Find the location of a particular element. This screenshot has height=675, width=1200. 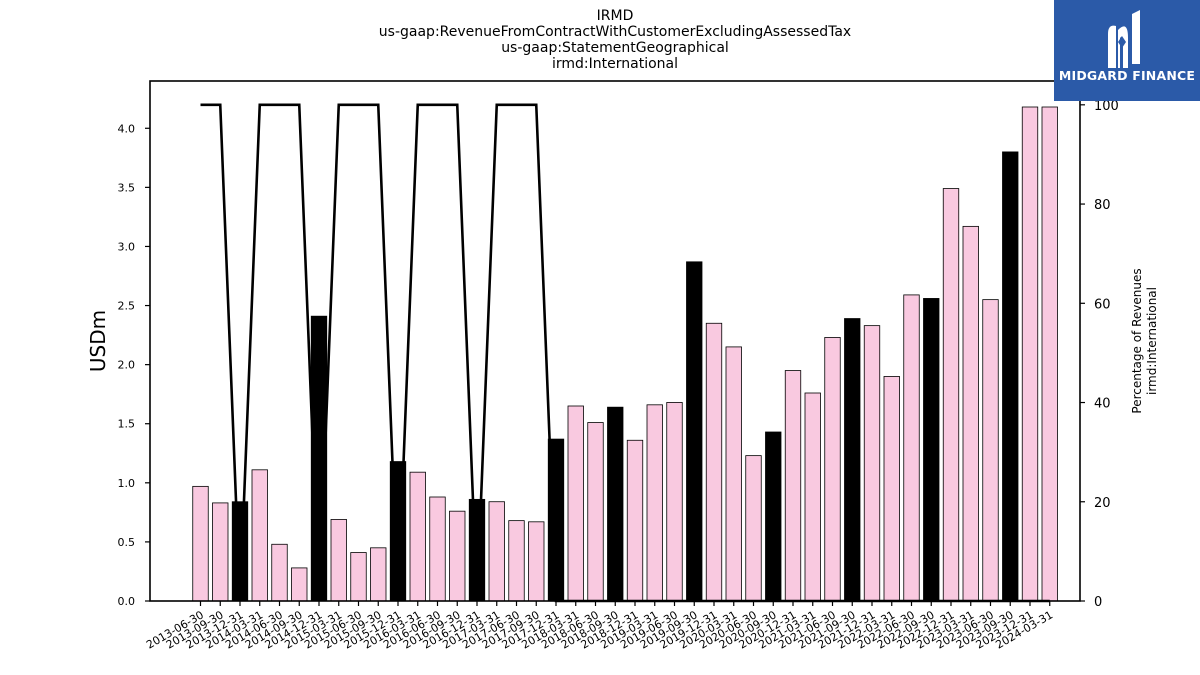

y-right-tick-label: 60 is located at coordinates (1102, 304).